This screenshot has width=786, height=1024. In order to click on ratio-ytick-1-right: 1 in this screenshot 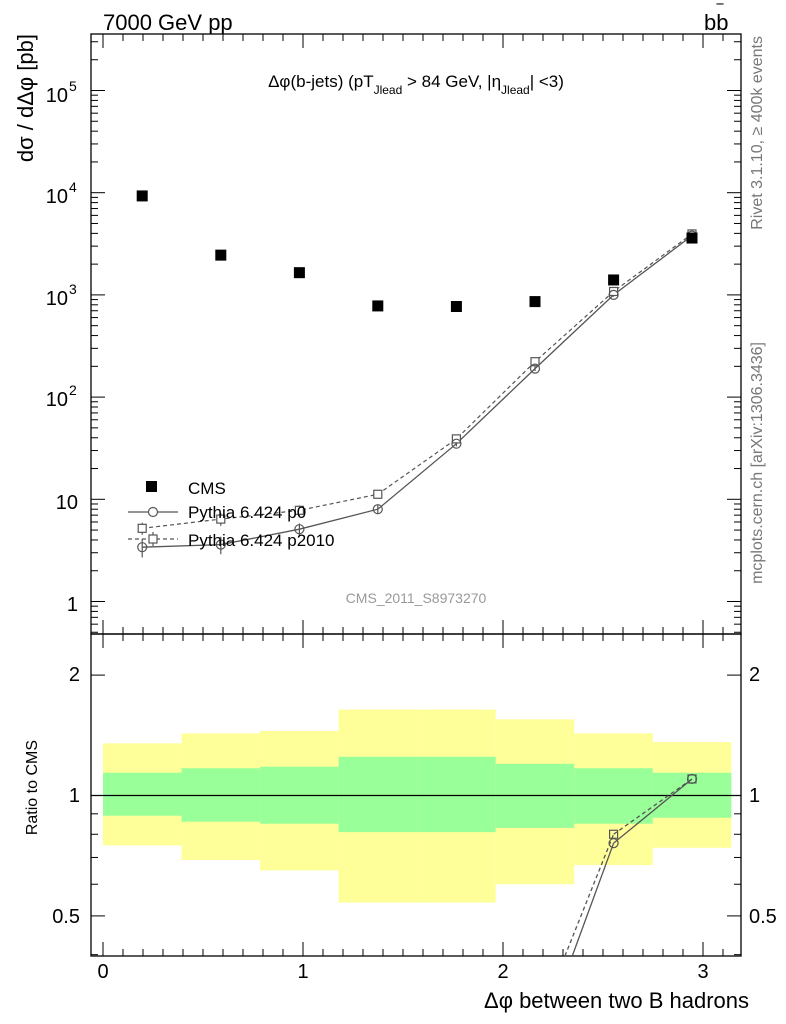, I will do `click(754, 796)`.